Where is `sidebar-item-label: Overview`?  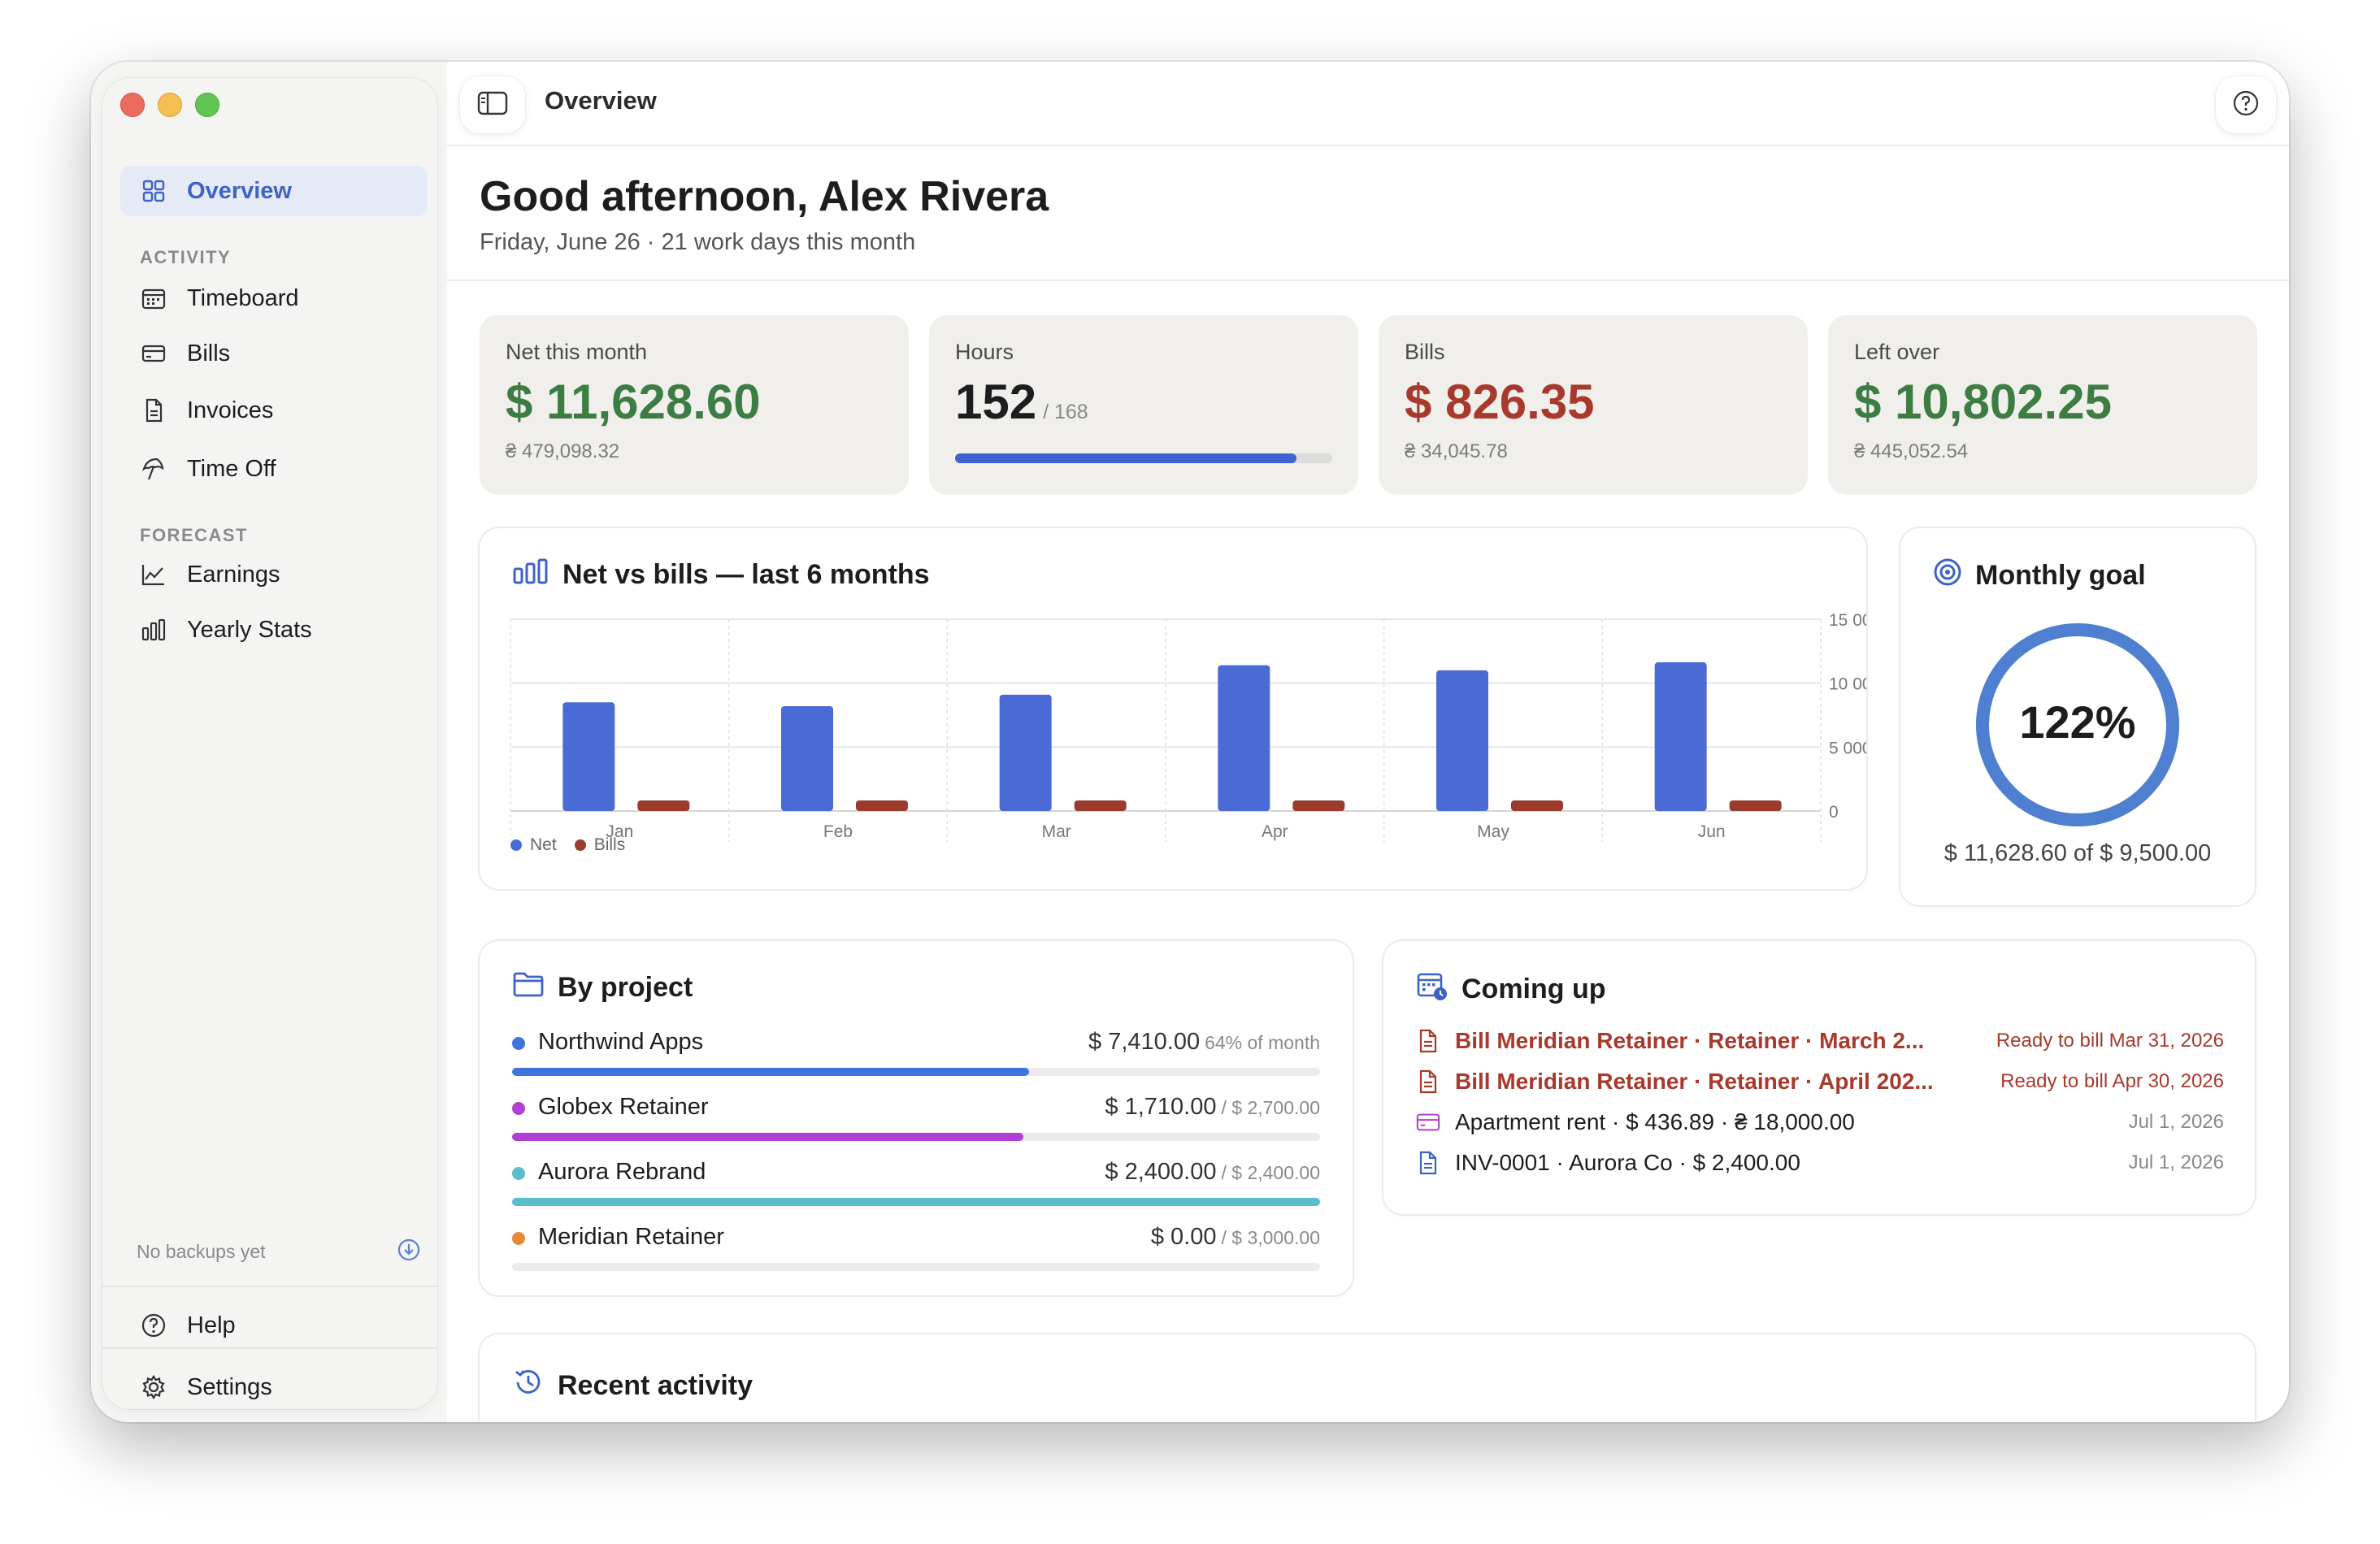
sidebar-item-label: Overview is located at coordinates (239, 190).